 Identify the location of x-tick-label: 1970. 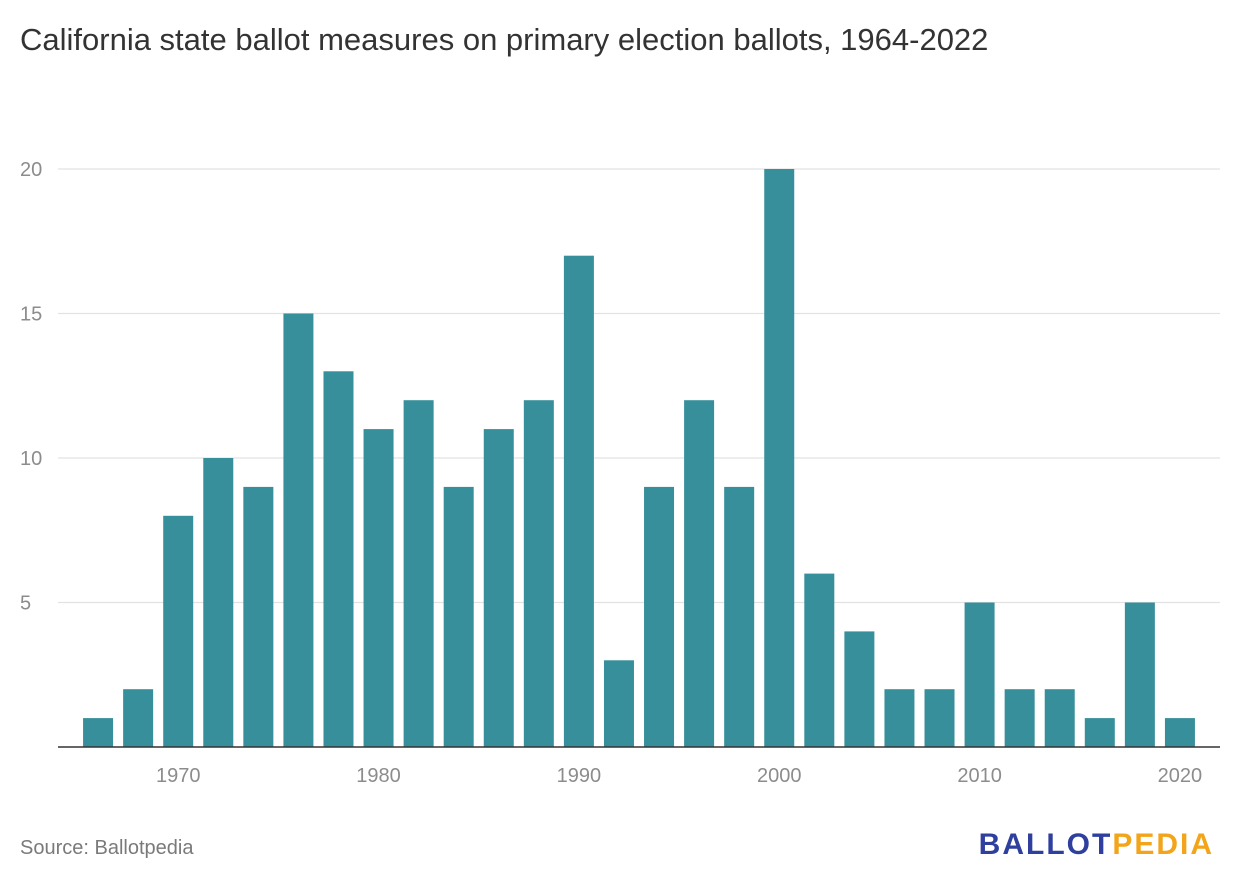
(178, 776).